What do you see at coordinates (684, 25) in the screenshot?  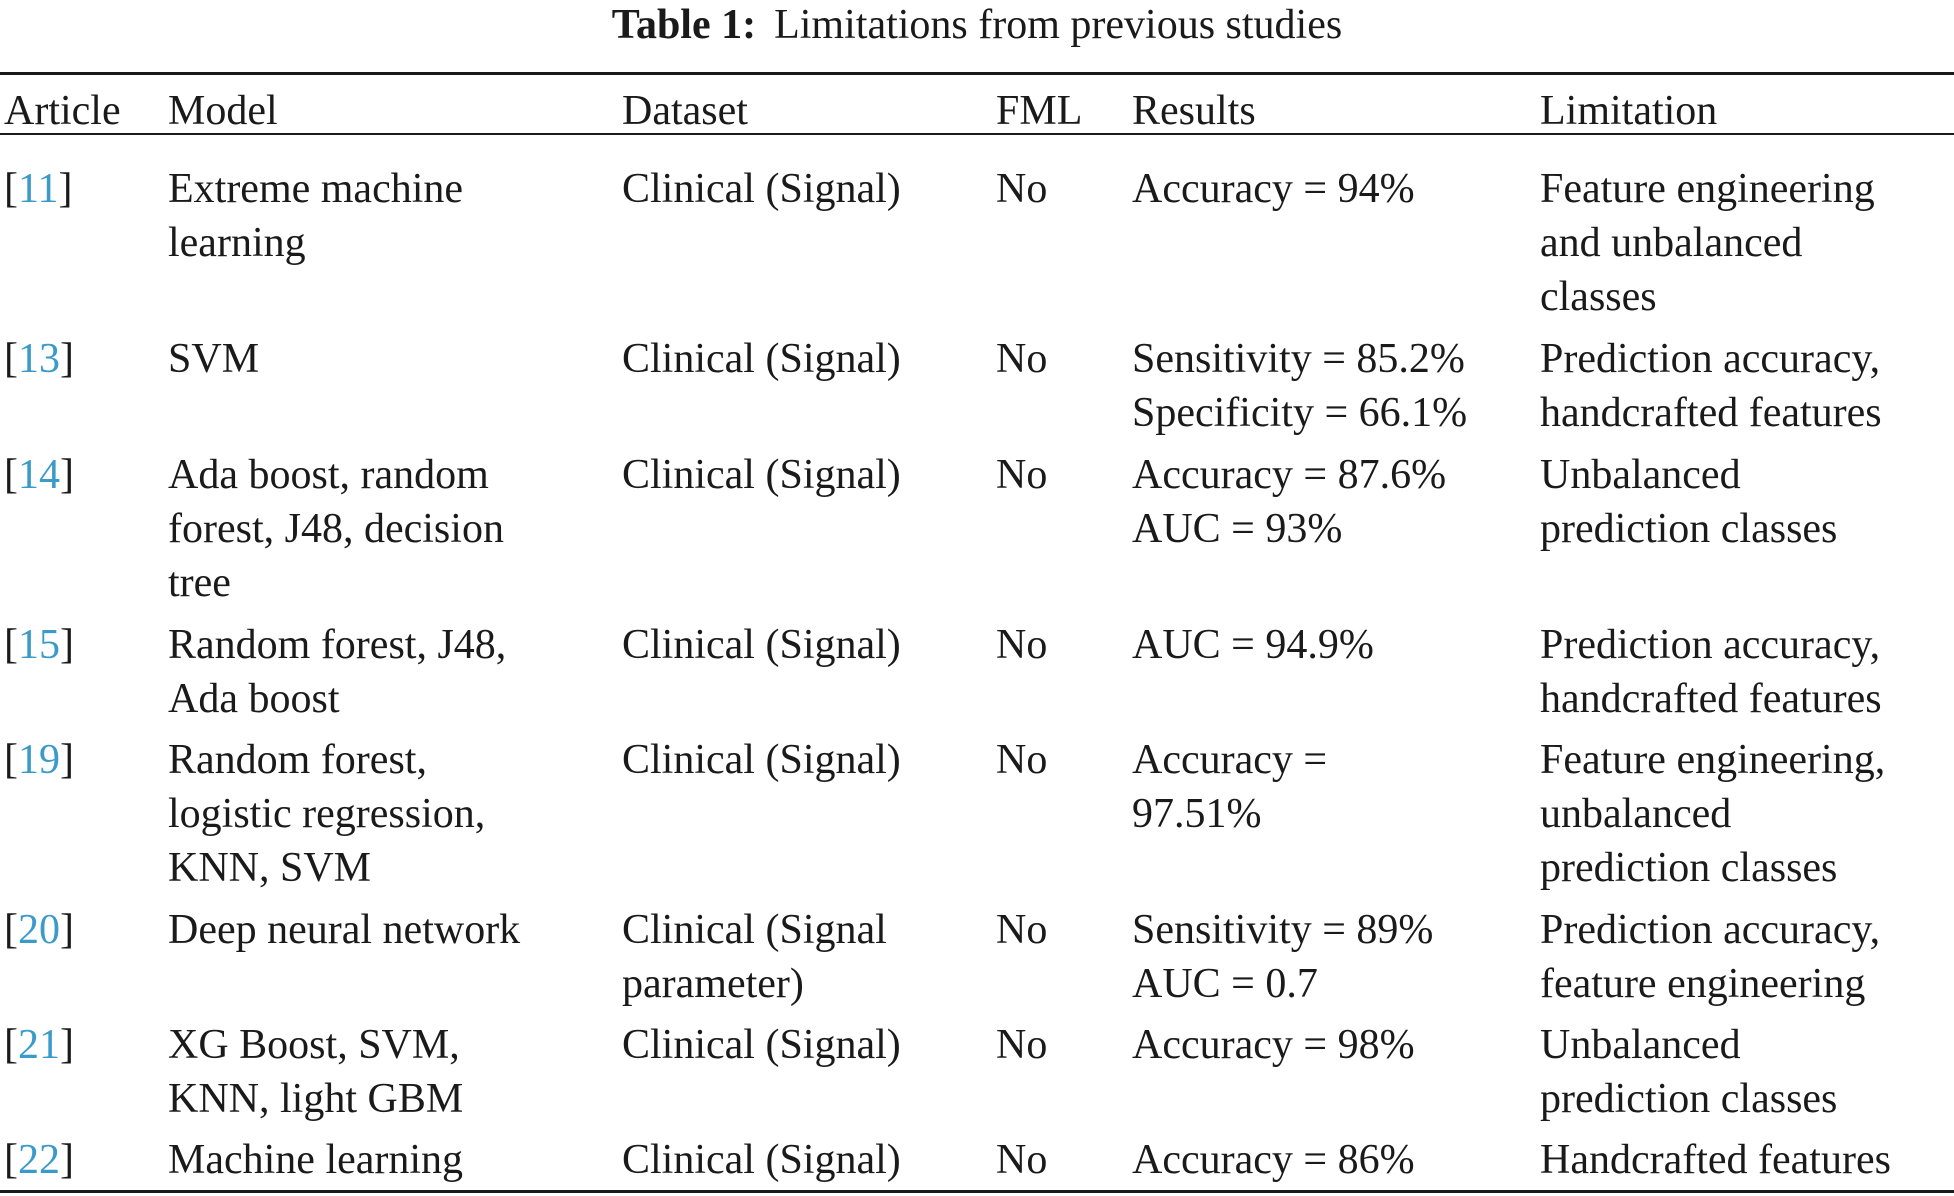 I see `table-caption-label: Table 1:` at bounding box center [684, 25].